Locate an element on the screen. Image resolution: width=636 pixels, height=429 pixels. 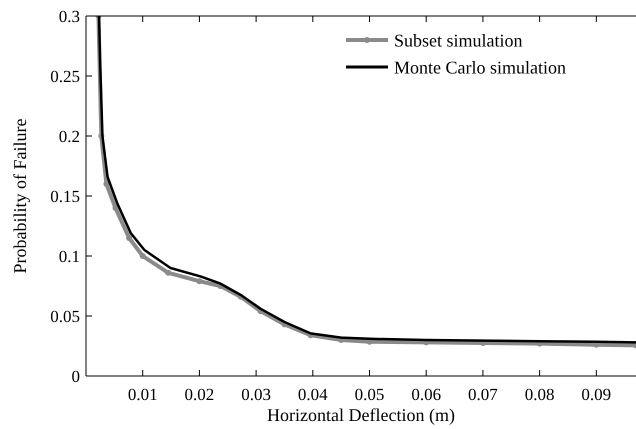
y-tick-label: 0.1 is located at coordinates (69, 256).